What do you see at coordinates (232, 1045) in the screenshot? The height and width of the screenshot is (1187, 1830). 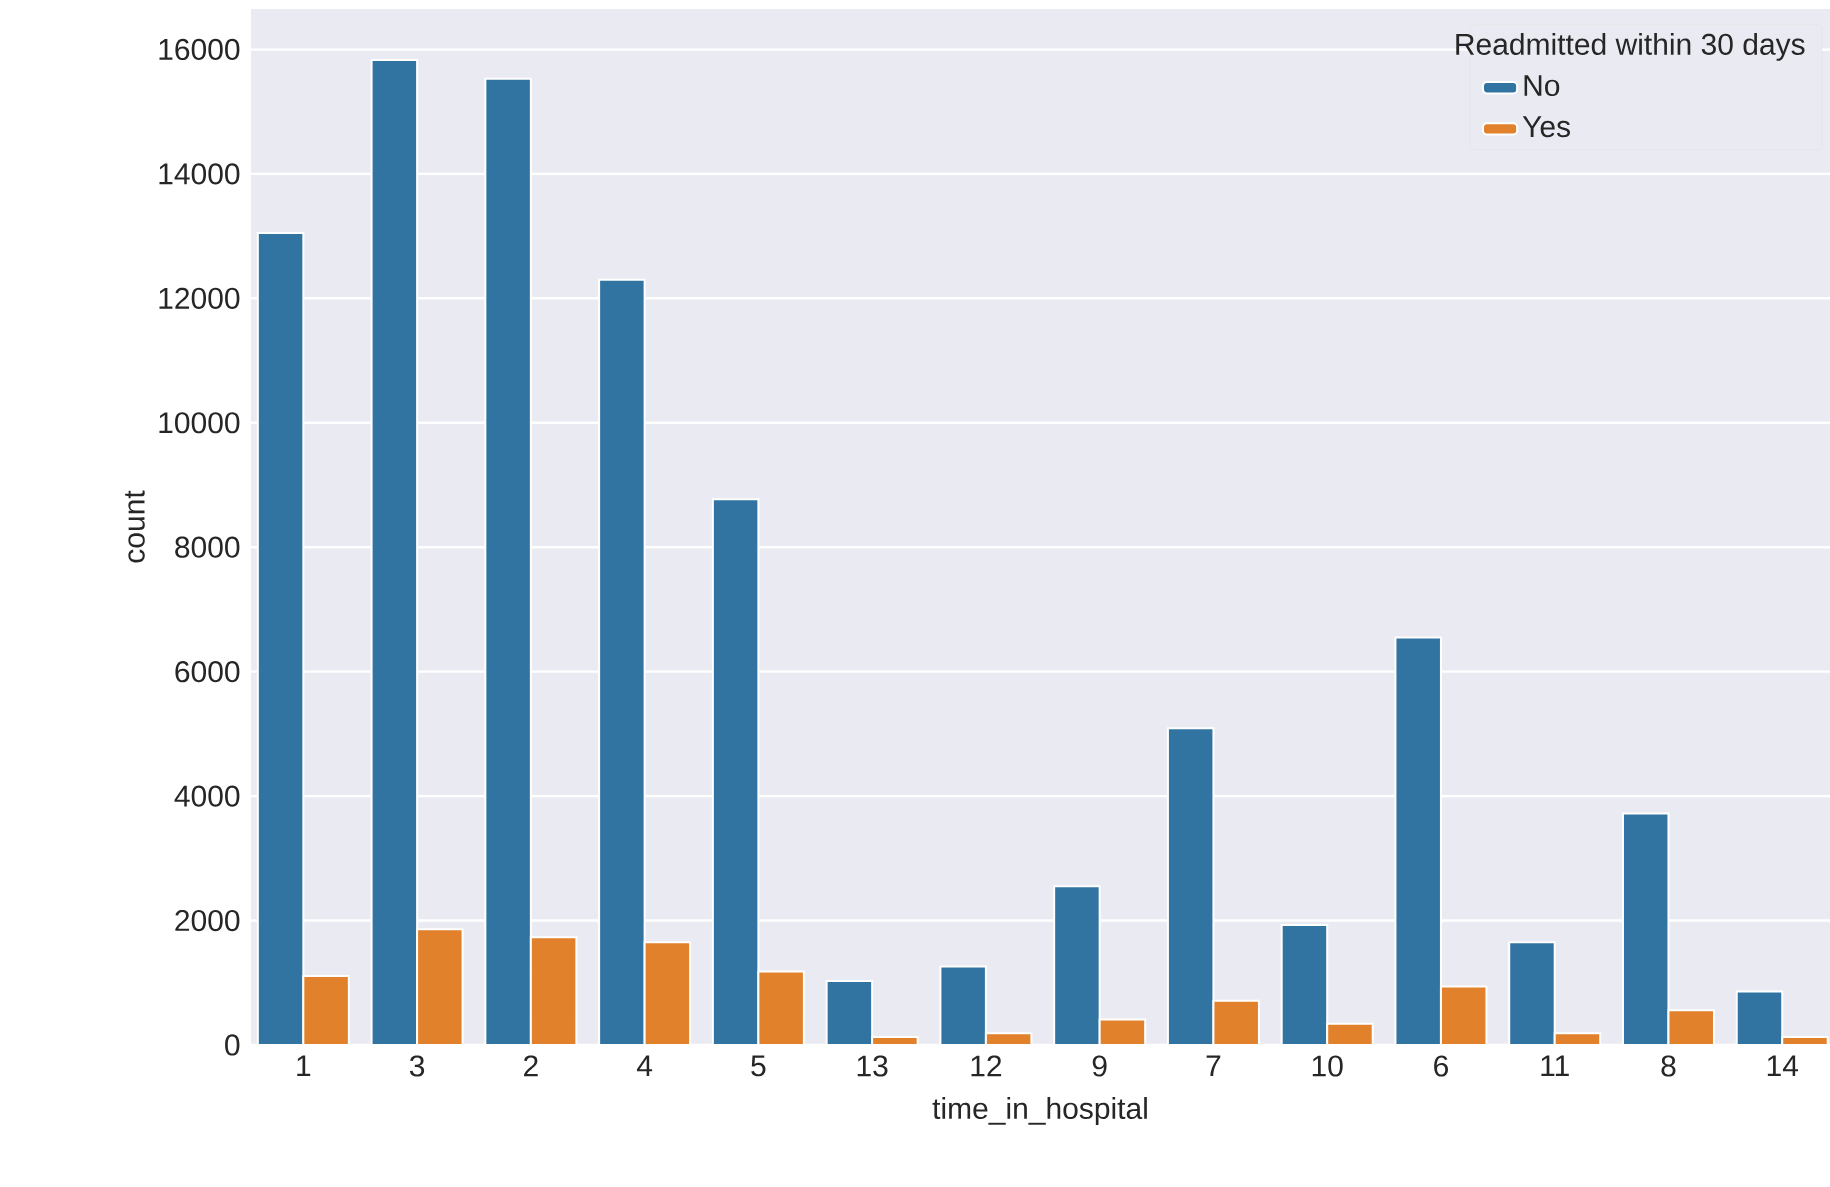 I see `y-tick-label: 0` at bounding box center [232, 1045].